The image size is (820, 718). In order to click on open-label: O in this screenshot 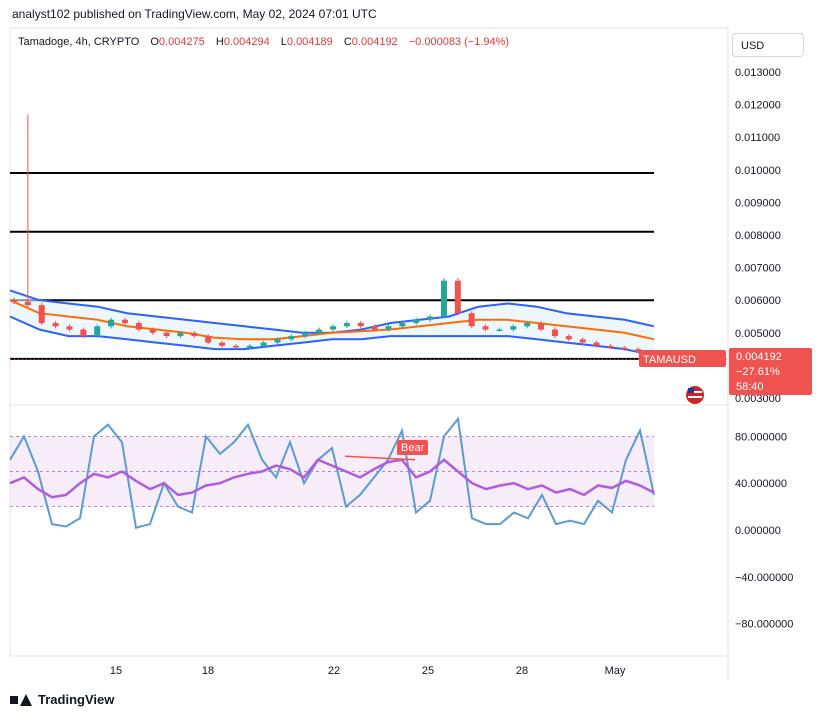, I will do `click(154, 42)`.